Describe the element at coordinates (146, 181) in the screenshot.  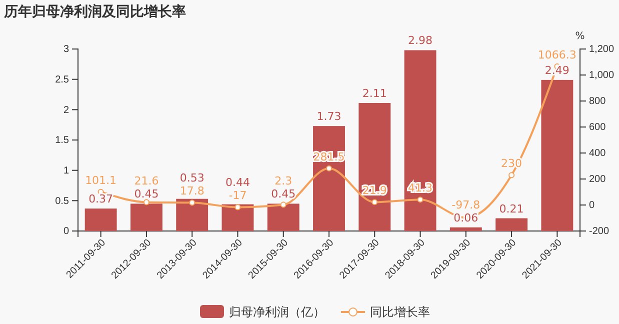
I see `data-label: 21.6` at that location.